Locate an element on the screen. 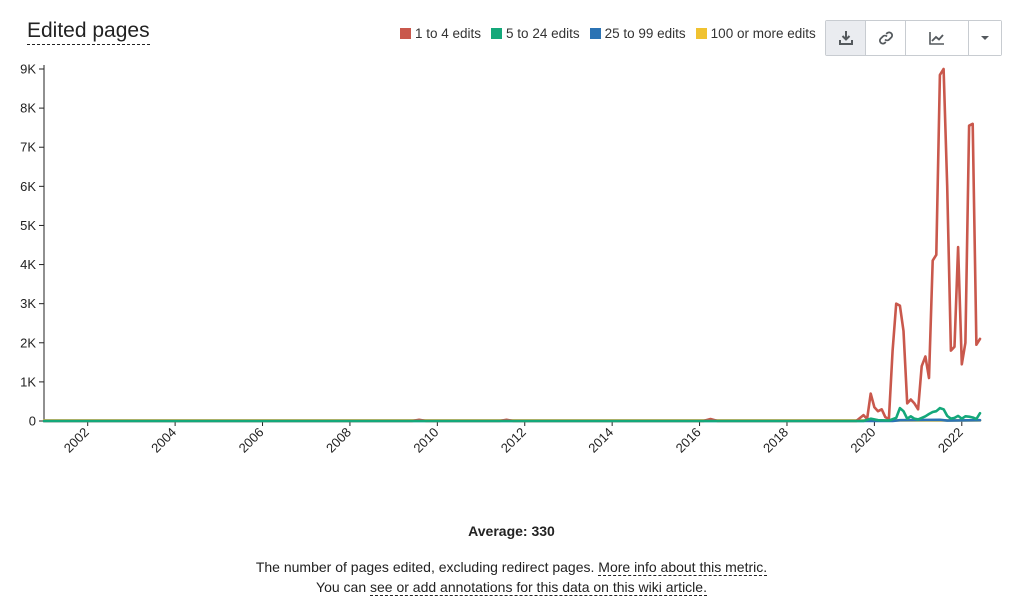 The height and width of the screenshot is (615, 1023). legend-item-25-to-99: 25 to 99 edits is located at coordinates (637, 33).